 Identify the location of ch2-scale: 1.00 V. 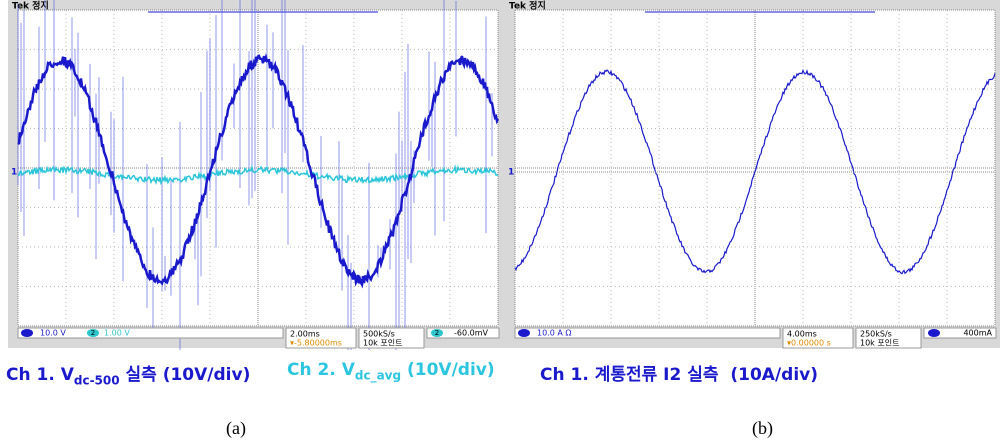
(117, 333).